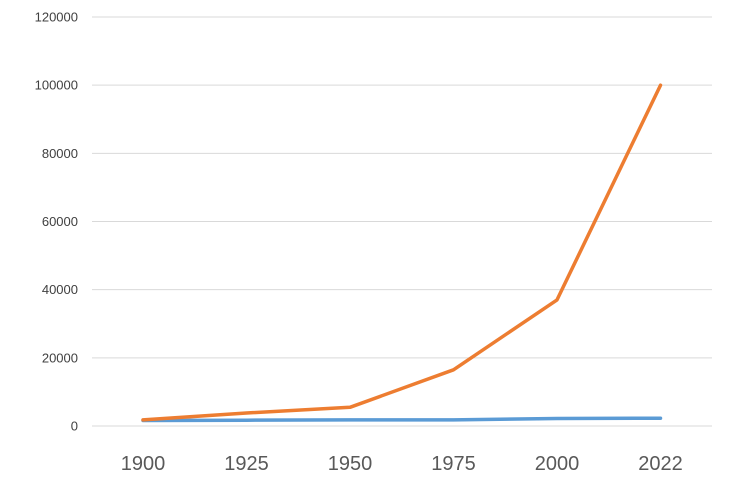 The height and width of the screenshot is (486, 730). Describe the element at coordinates (74, 426) in the screenshot. I see `y-tick-label: 0` at that location.